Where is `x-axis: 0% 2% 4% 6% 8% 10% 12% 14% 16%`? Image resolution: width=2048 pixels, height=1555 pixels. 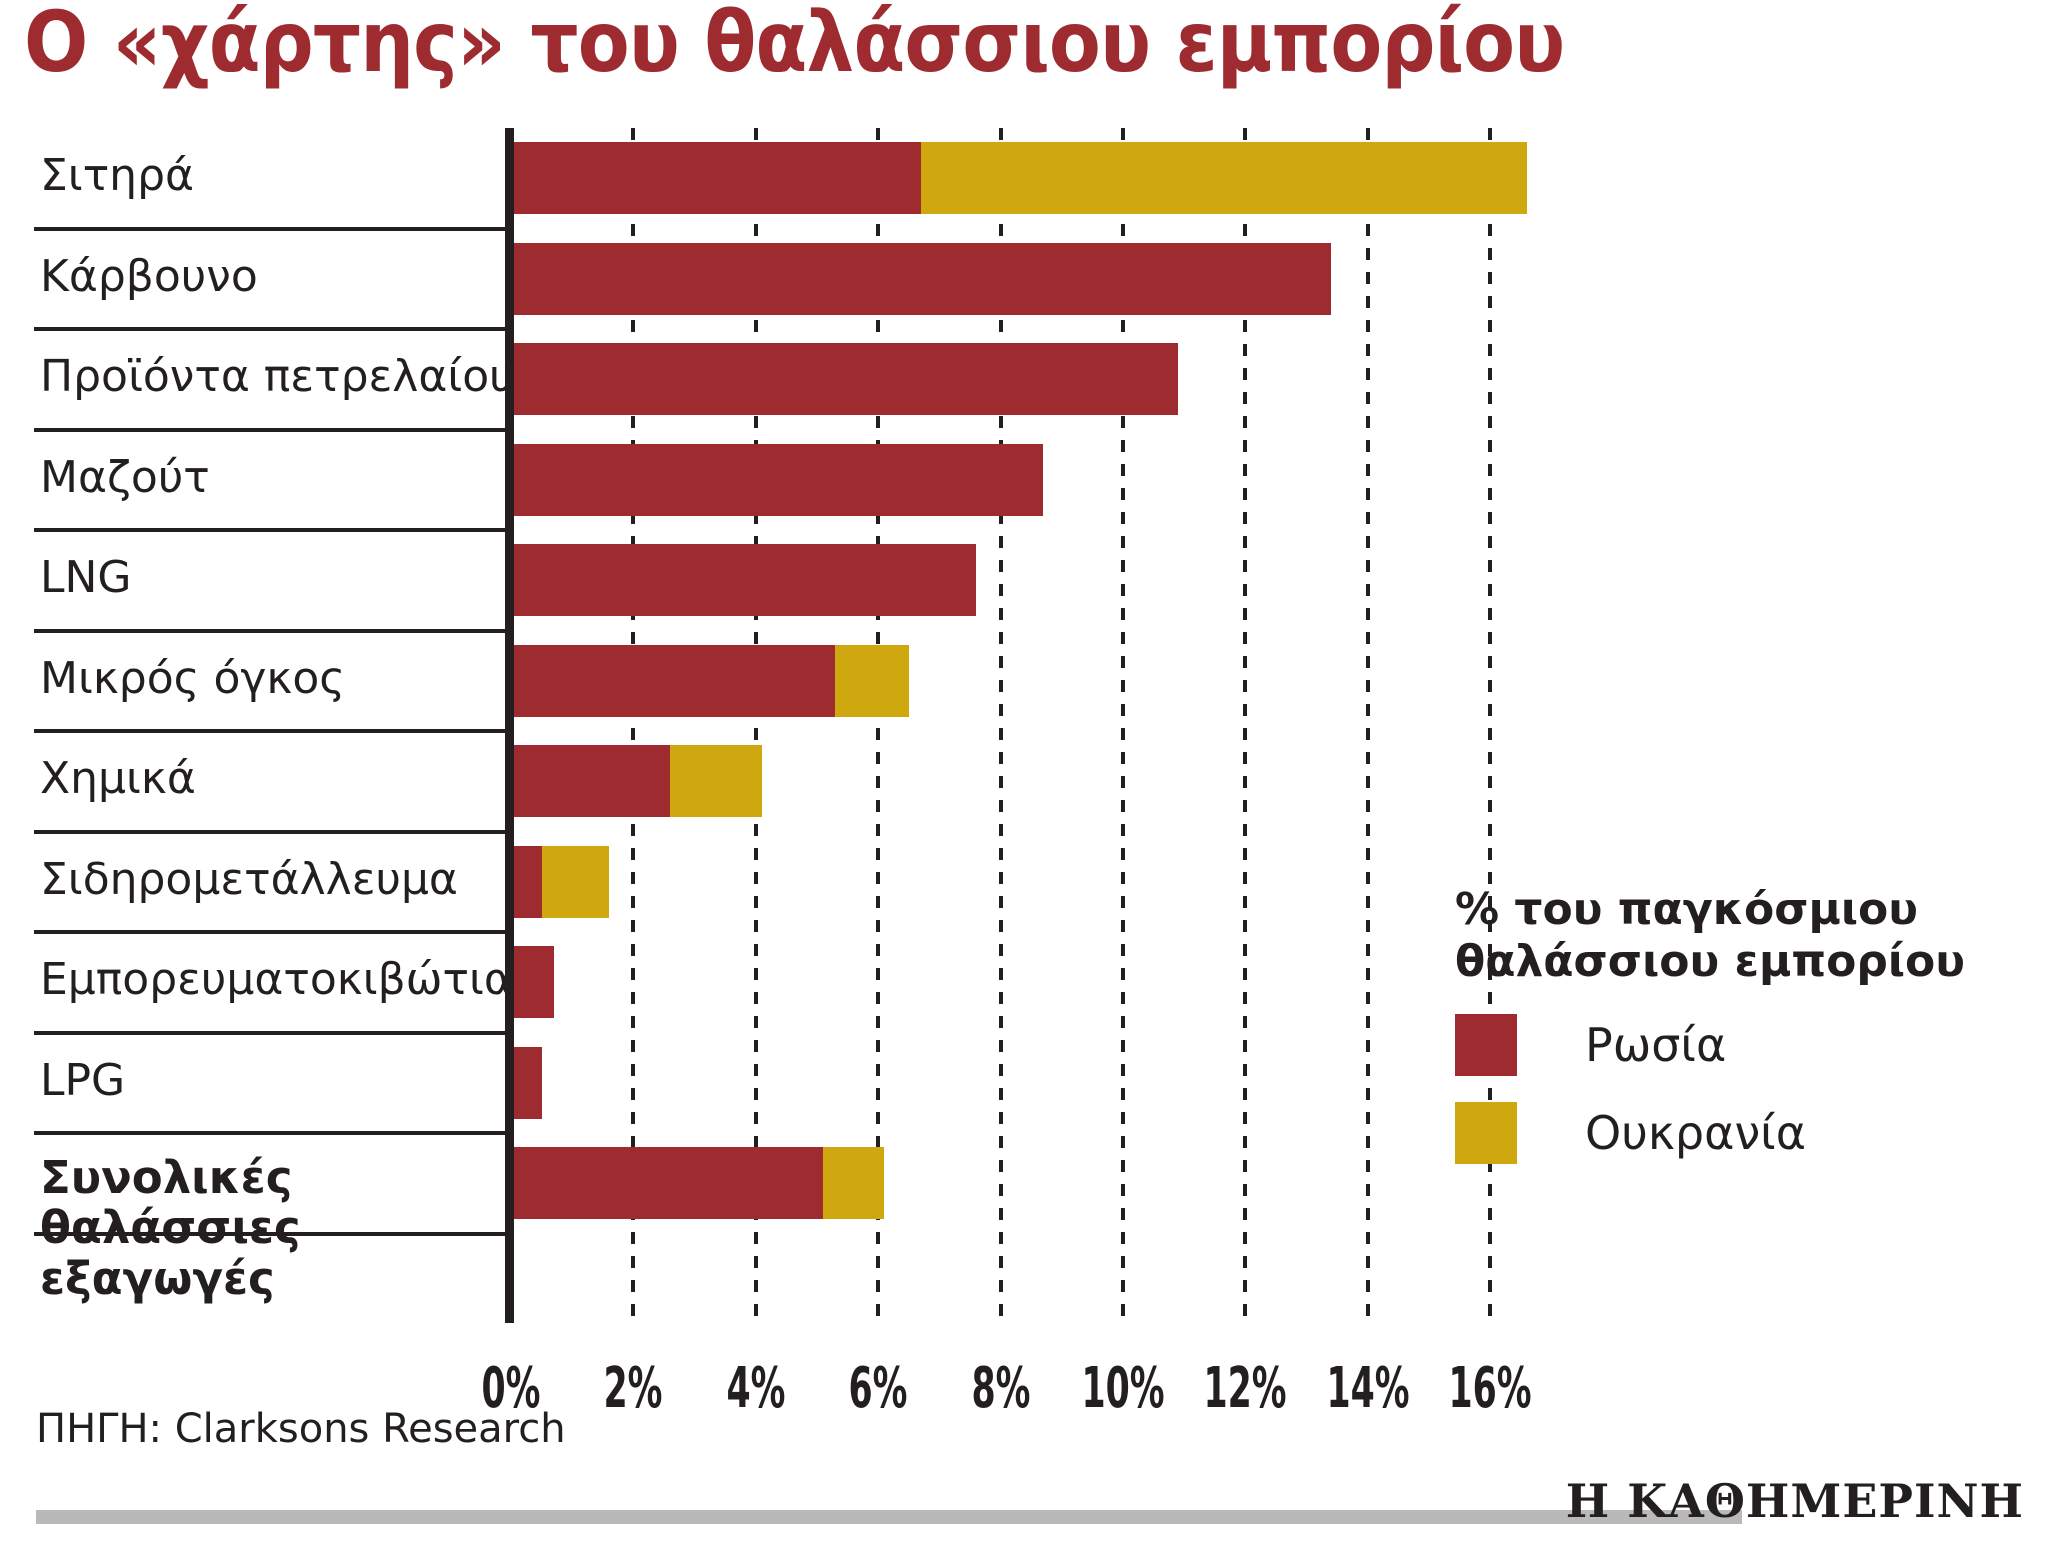 x-axis: 0% 2% 4% 6% 8% 10% 12% 14% 16% is located at coordinates (1024, 1391).